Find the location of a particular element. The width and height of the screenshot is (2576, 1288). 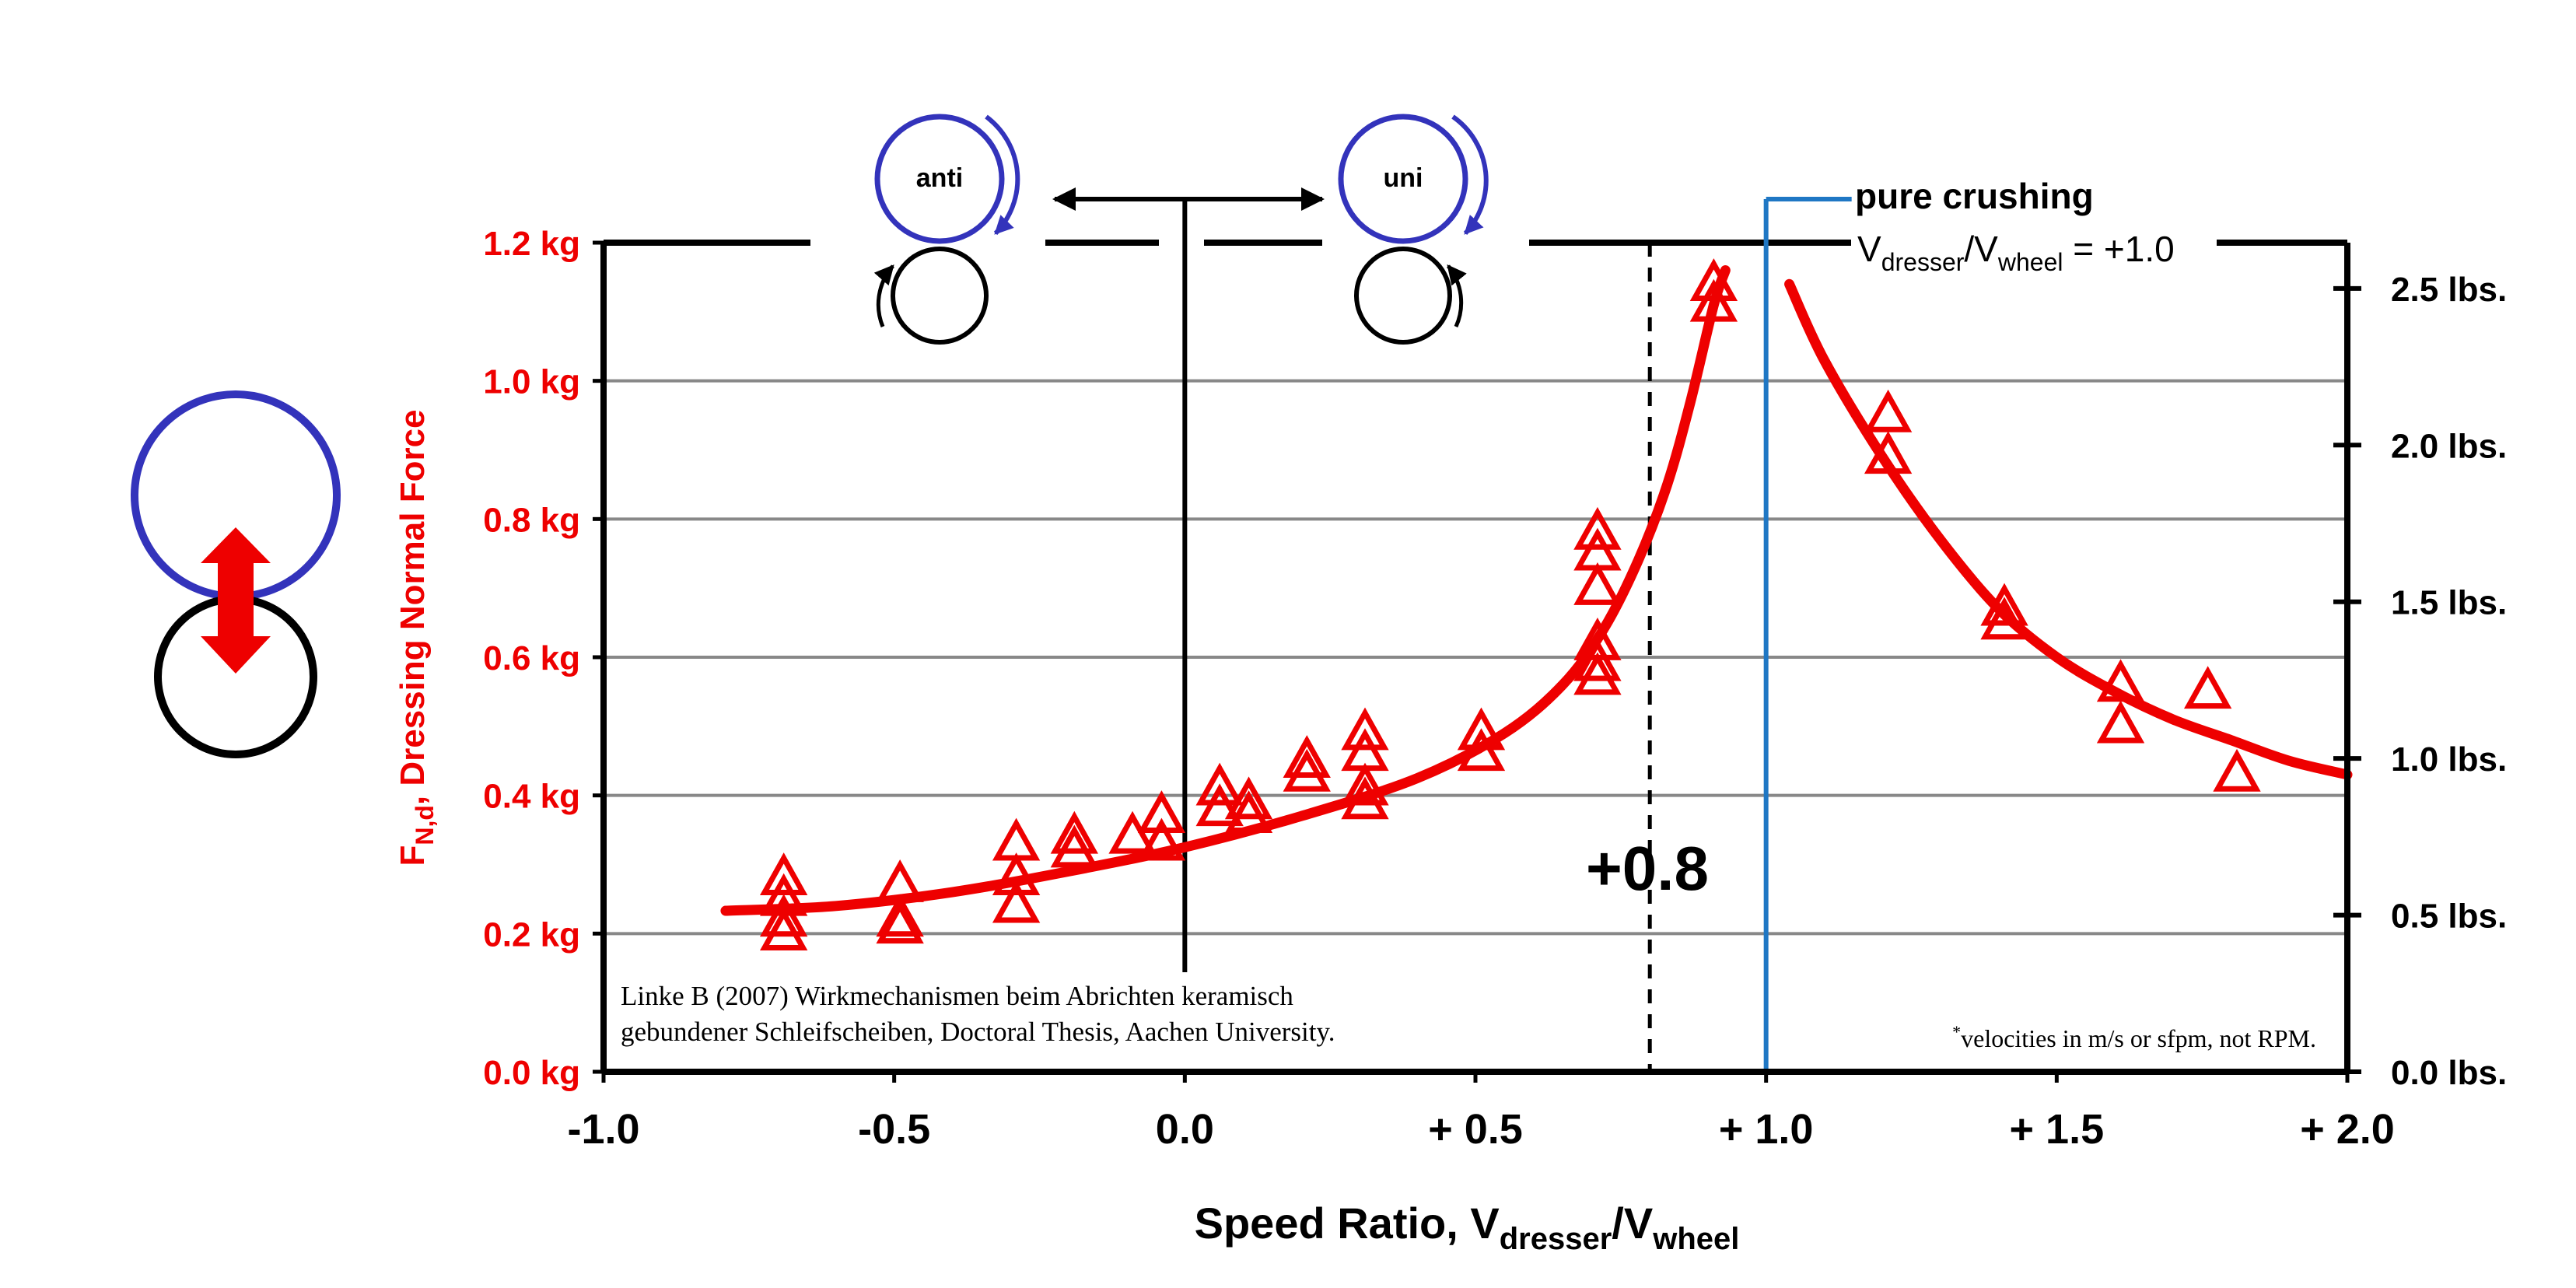

right-tick-label: 1.0 lbs. is located at coordinates (2449, 760).